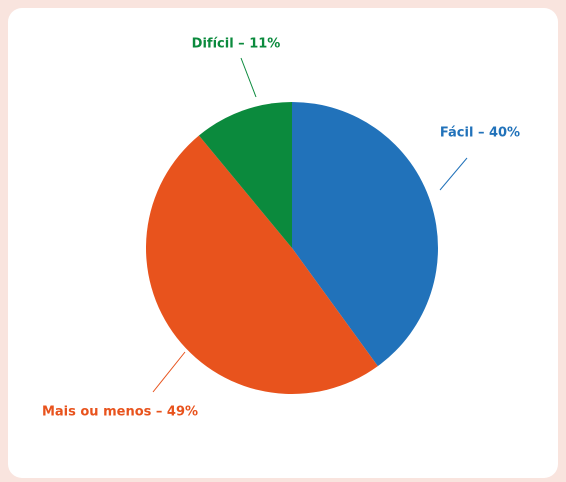  I want to click on slice-label: Fácil – 40%, so click(480, 133).